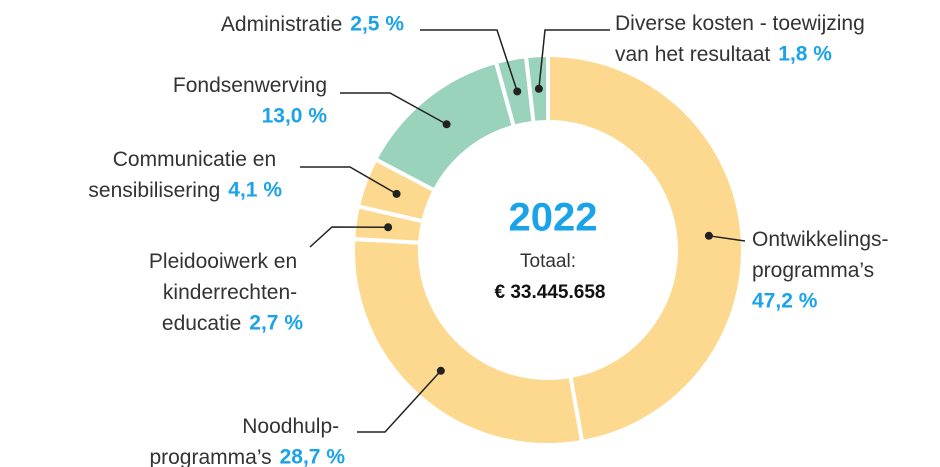  What do you see at coordinates (290, 426) in the screenshot?
I see `label-line: Noodhulp-` at bounding box center [290, 426].